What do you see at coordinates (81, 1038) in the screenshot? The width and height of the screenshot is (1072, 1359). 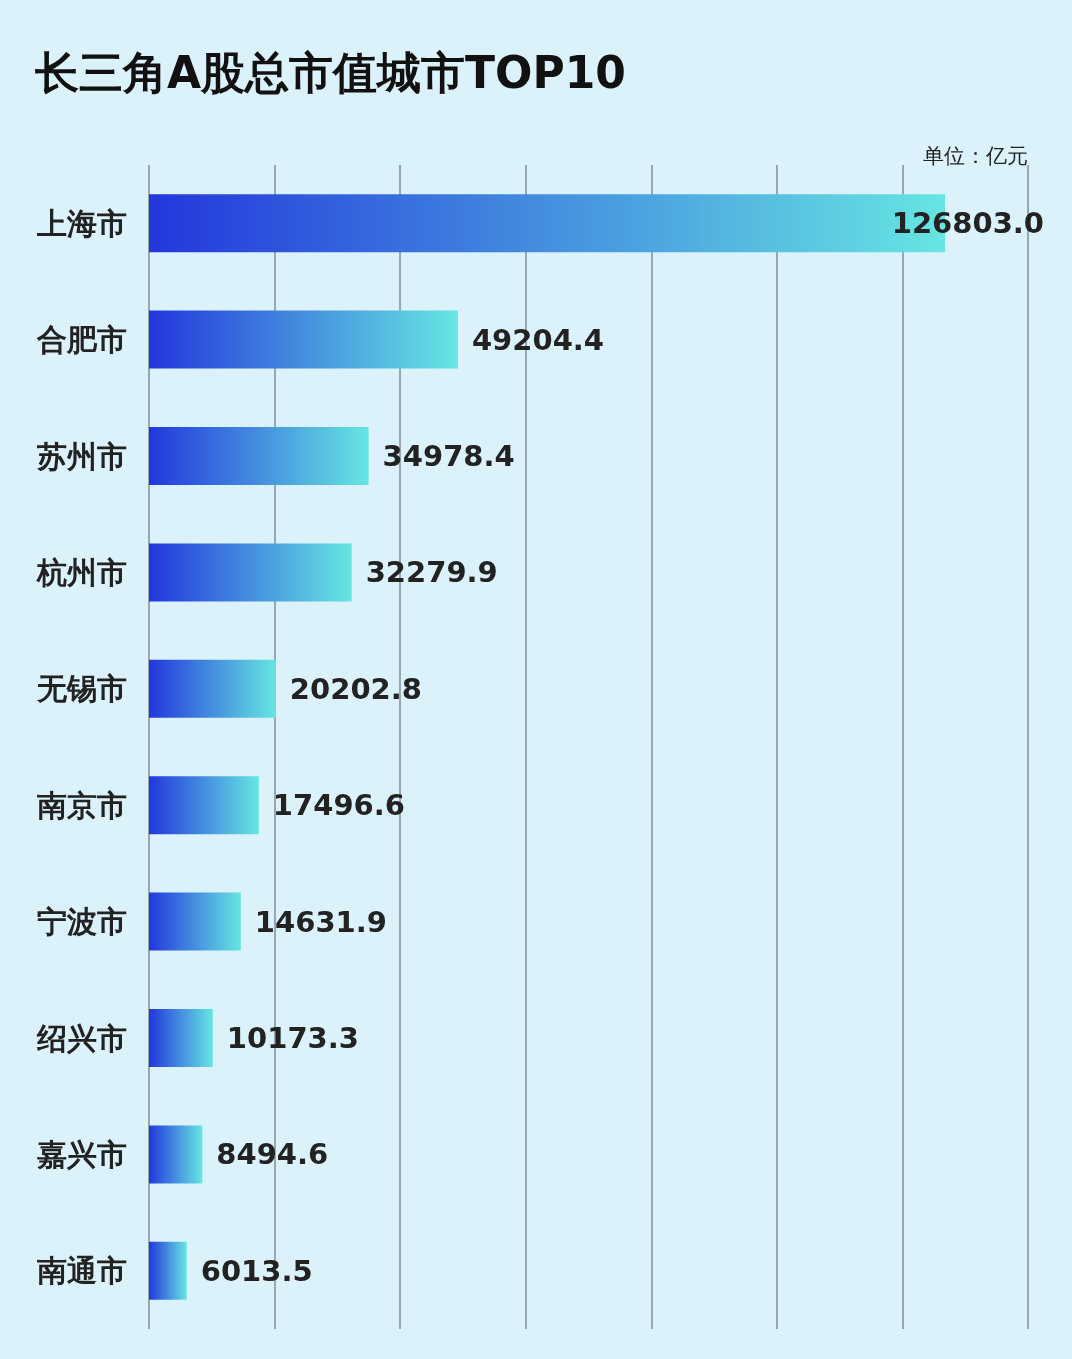 I see `y-tick-label: 绍兴市` at bounding box center [81, 1038].